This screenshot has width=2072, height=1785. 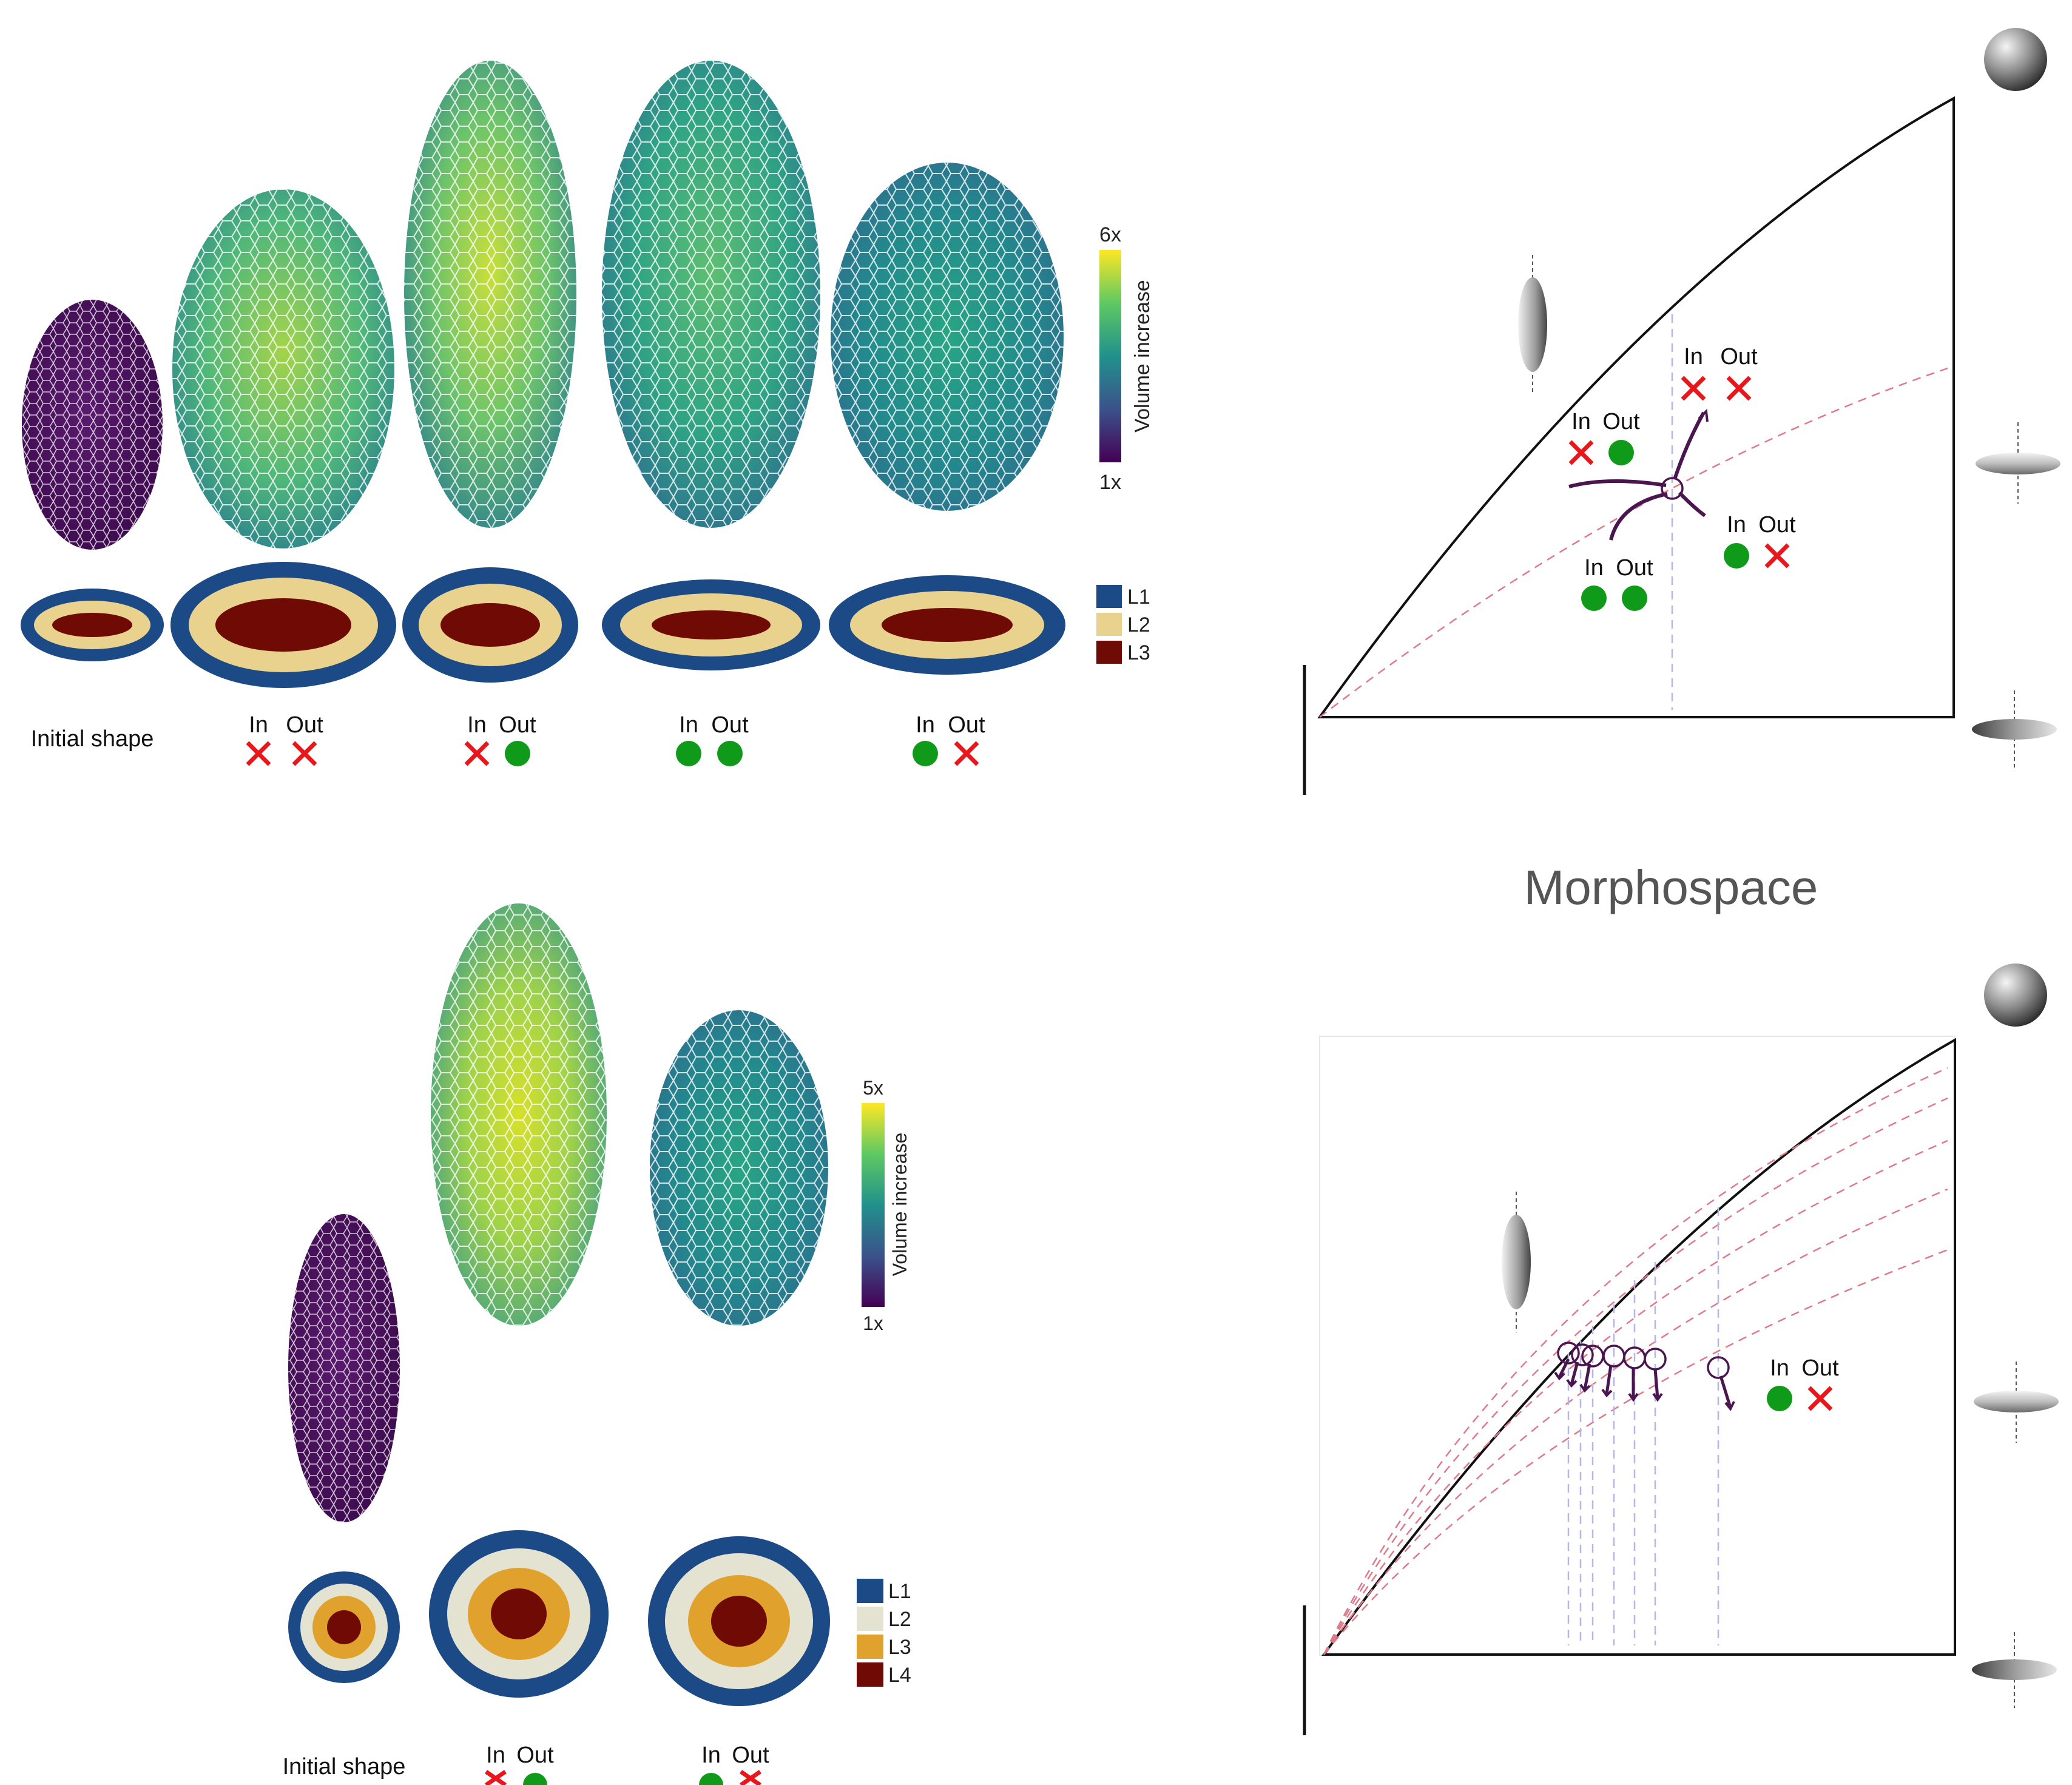 What do you see at coordinates (1736, 525) in the screenshot?
I see `ms-top-a3-in: In` at bounding box center [1736, 525].